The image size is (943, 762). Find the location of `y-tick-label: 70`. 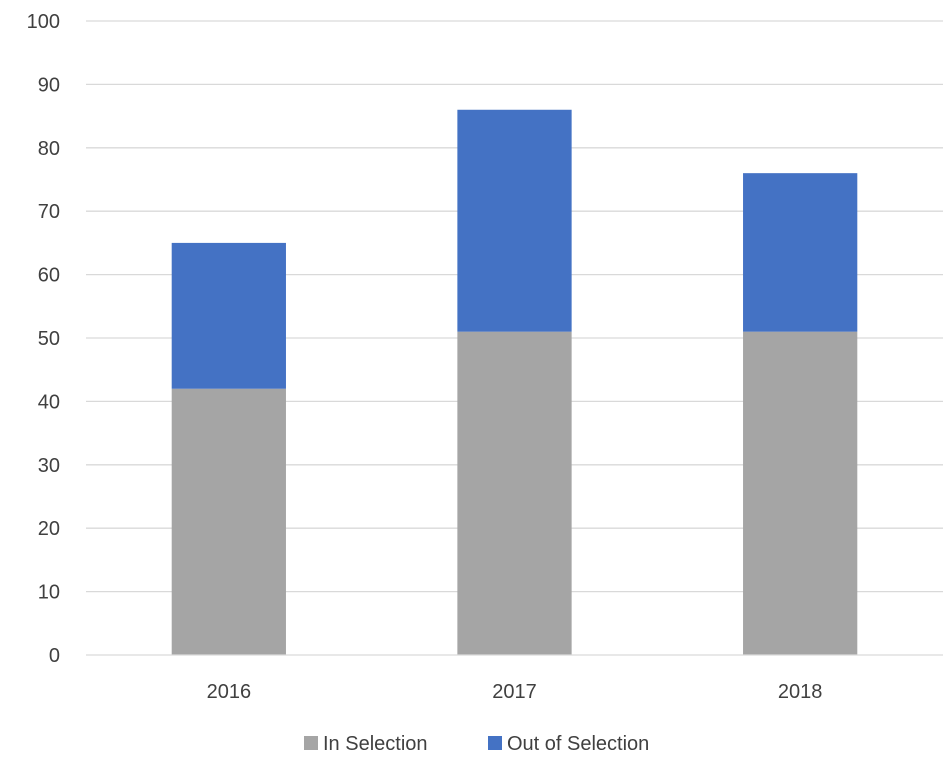

y-tick-label: 70 is located at coordinates (49, 212).